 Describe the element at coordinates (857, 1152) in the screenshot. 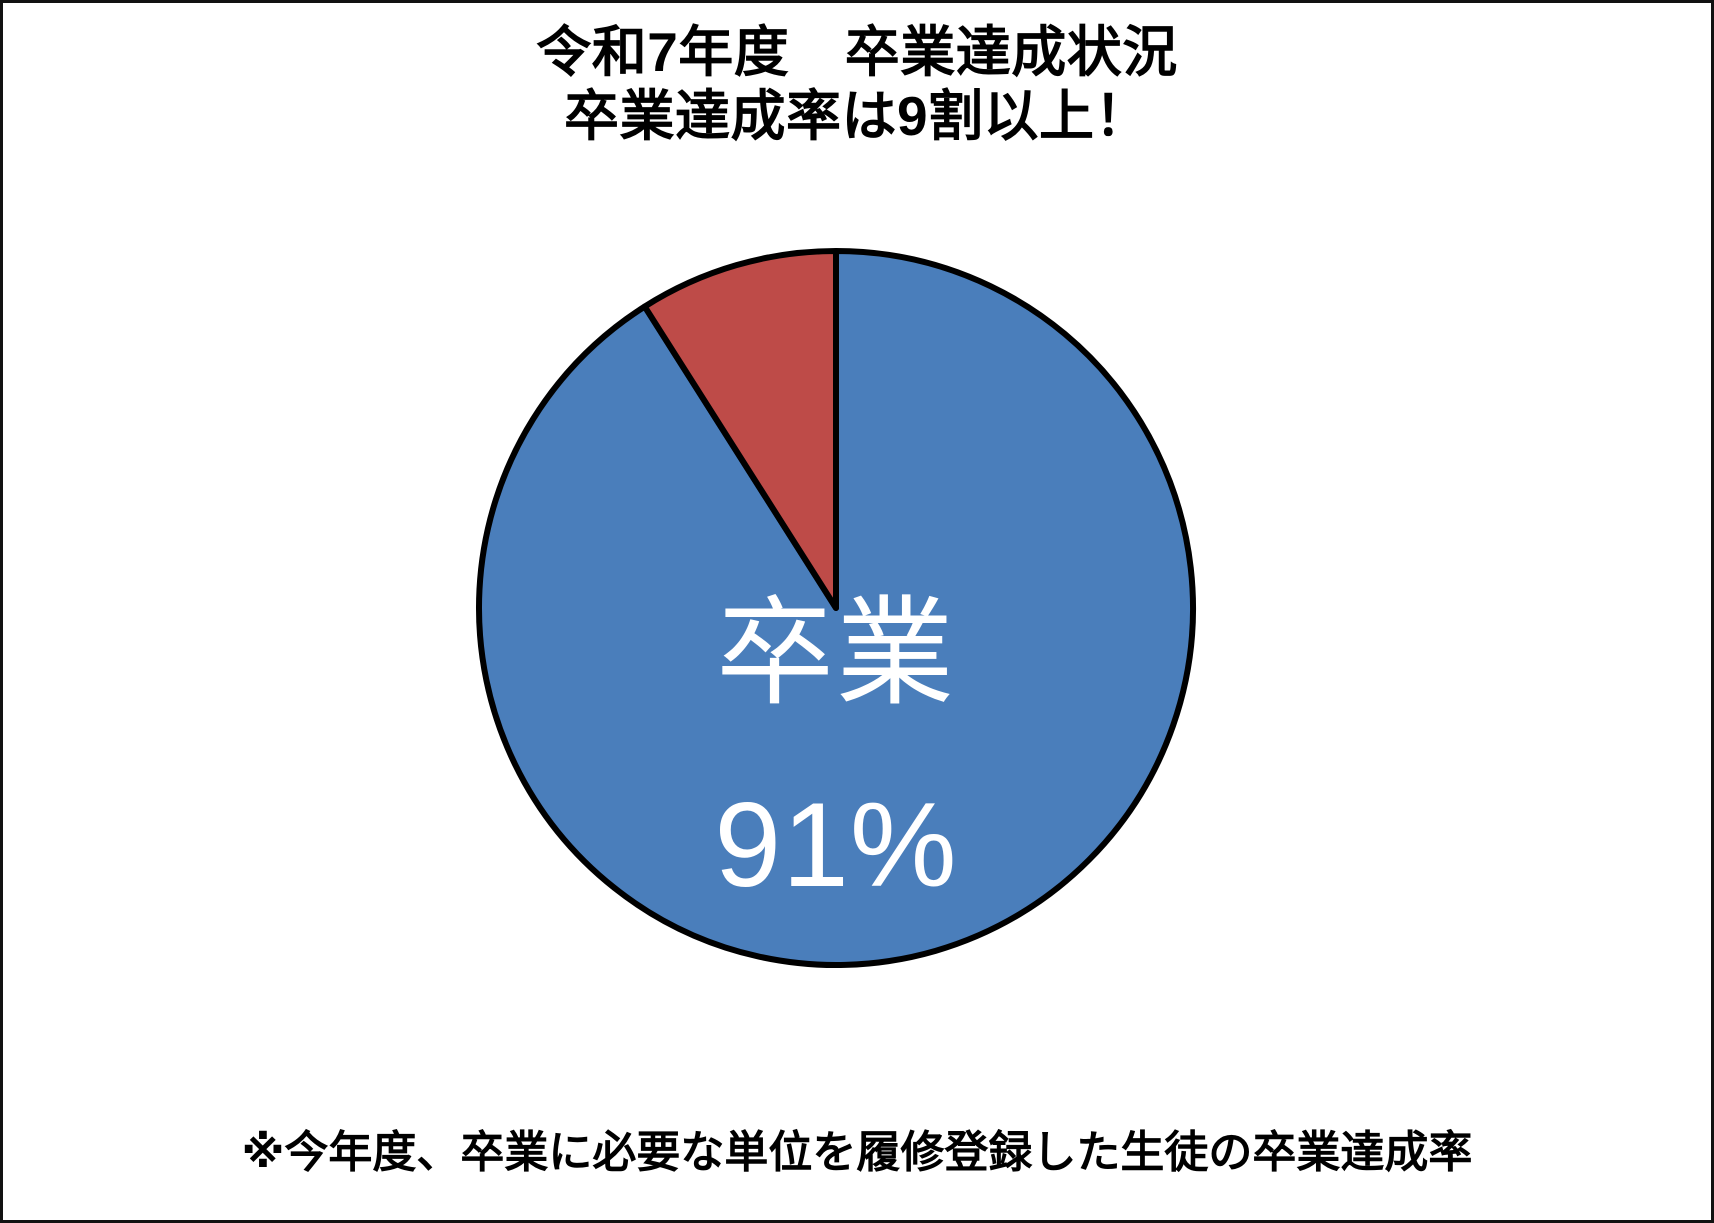

I see `footnote-text: ※今年度、卒業に必要な単位を履修登録した生徒の卒業達成率` at that location.